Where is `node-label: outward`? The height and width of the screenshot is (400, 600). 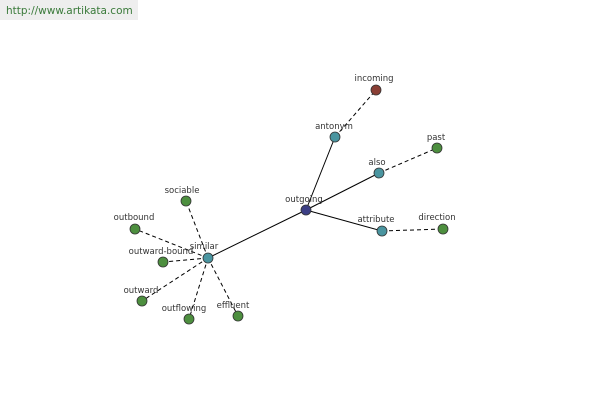 node-label: outward is located at coordinates (141, 291).